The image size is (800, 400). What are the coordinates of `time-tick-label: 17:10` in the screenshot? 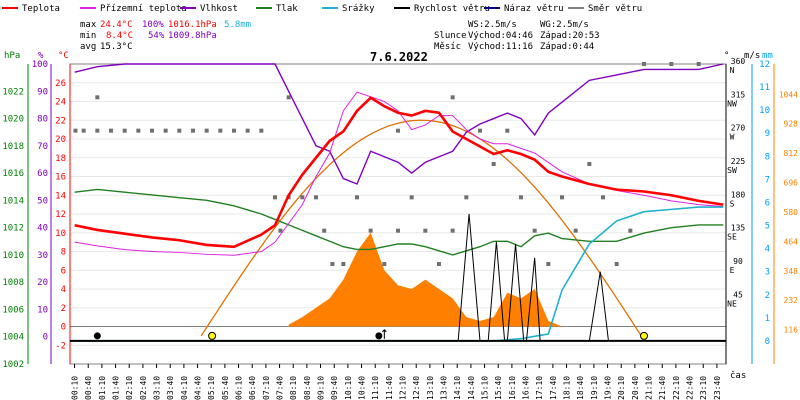 It's located at (539, 388).